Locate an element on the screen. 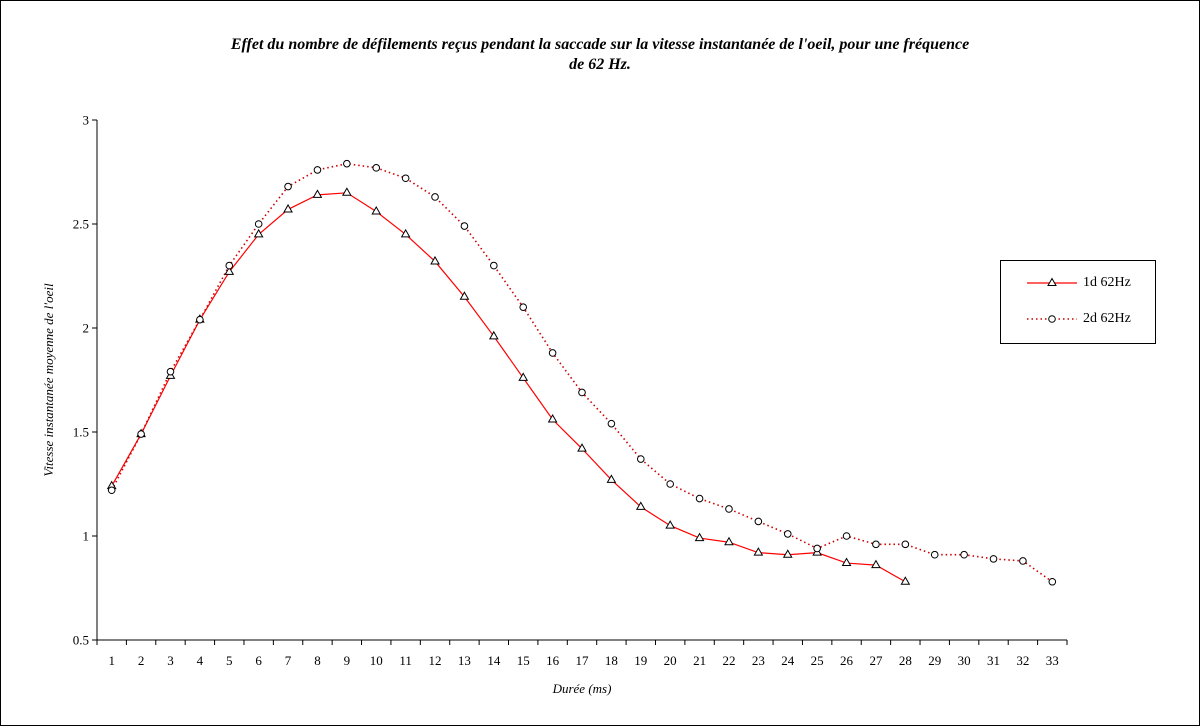  chart-title-line-2: de 62 Hz. is located at coordinates (600, 64).